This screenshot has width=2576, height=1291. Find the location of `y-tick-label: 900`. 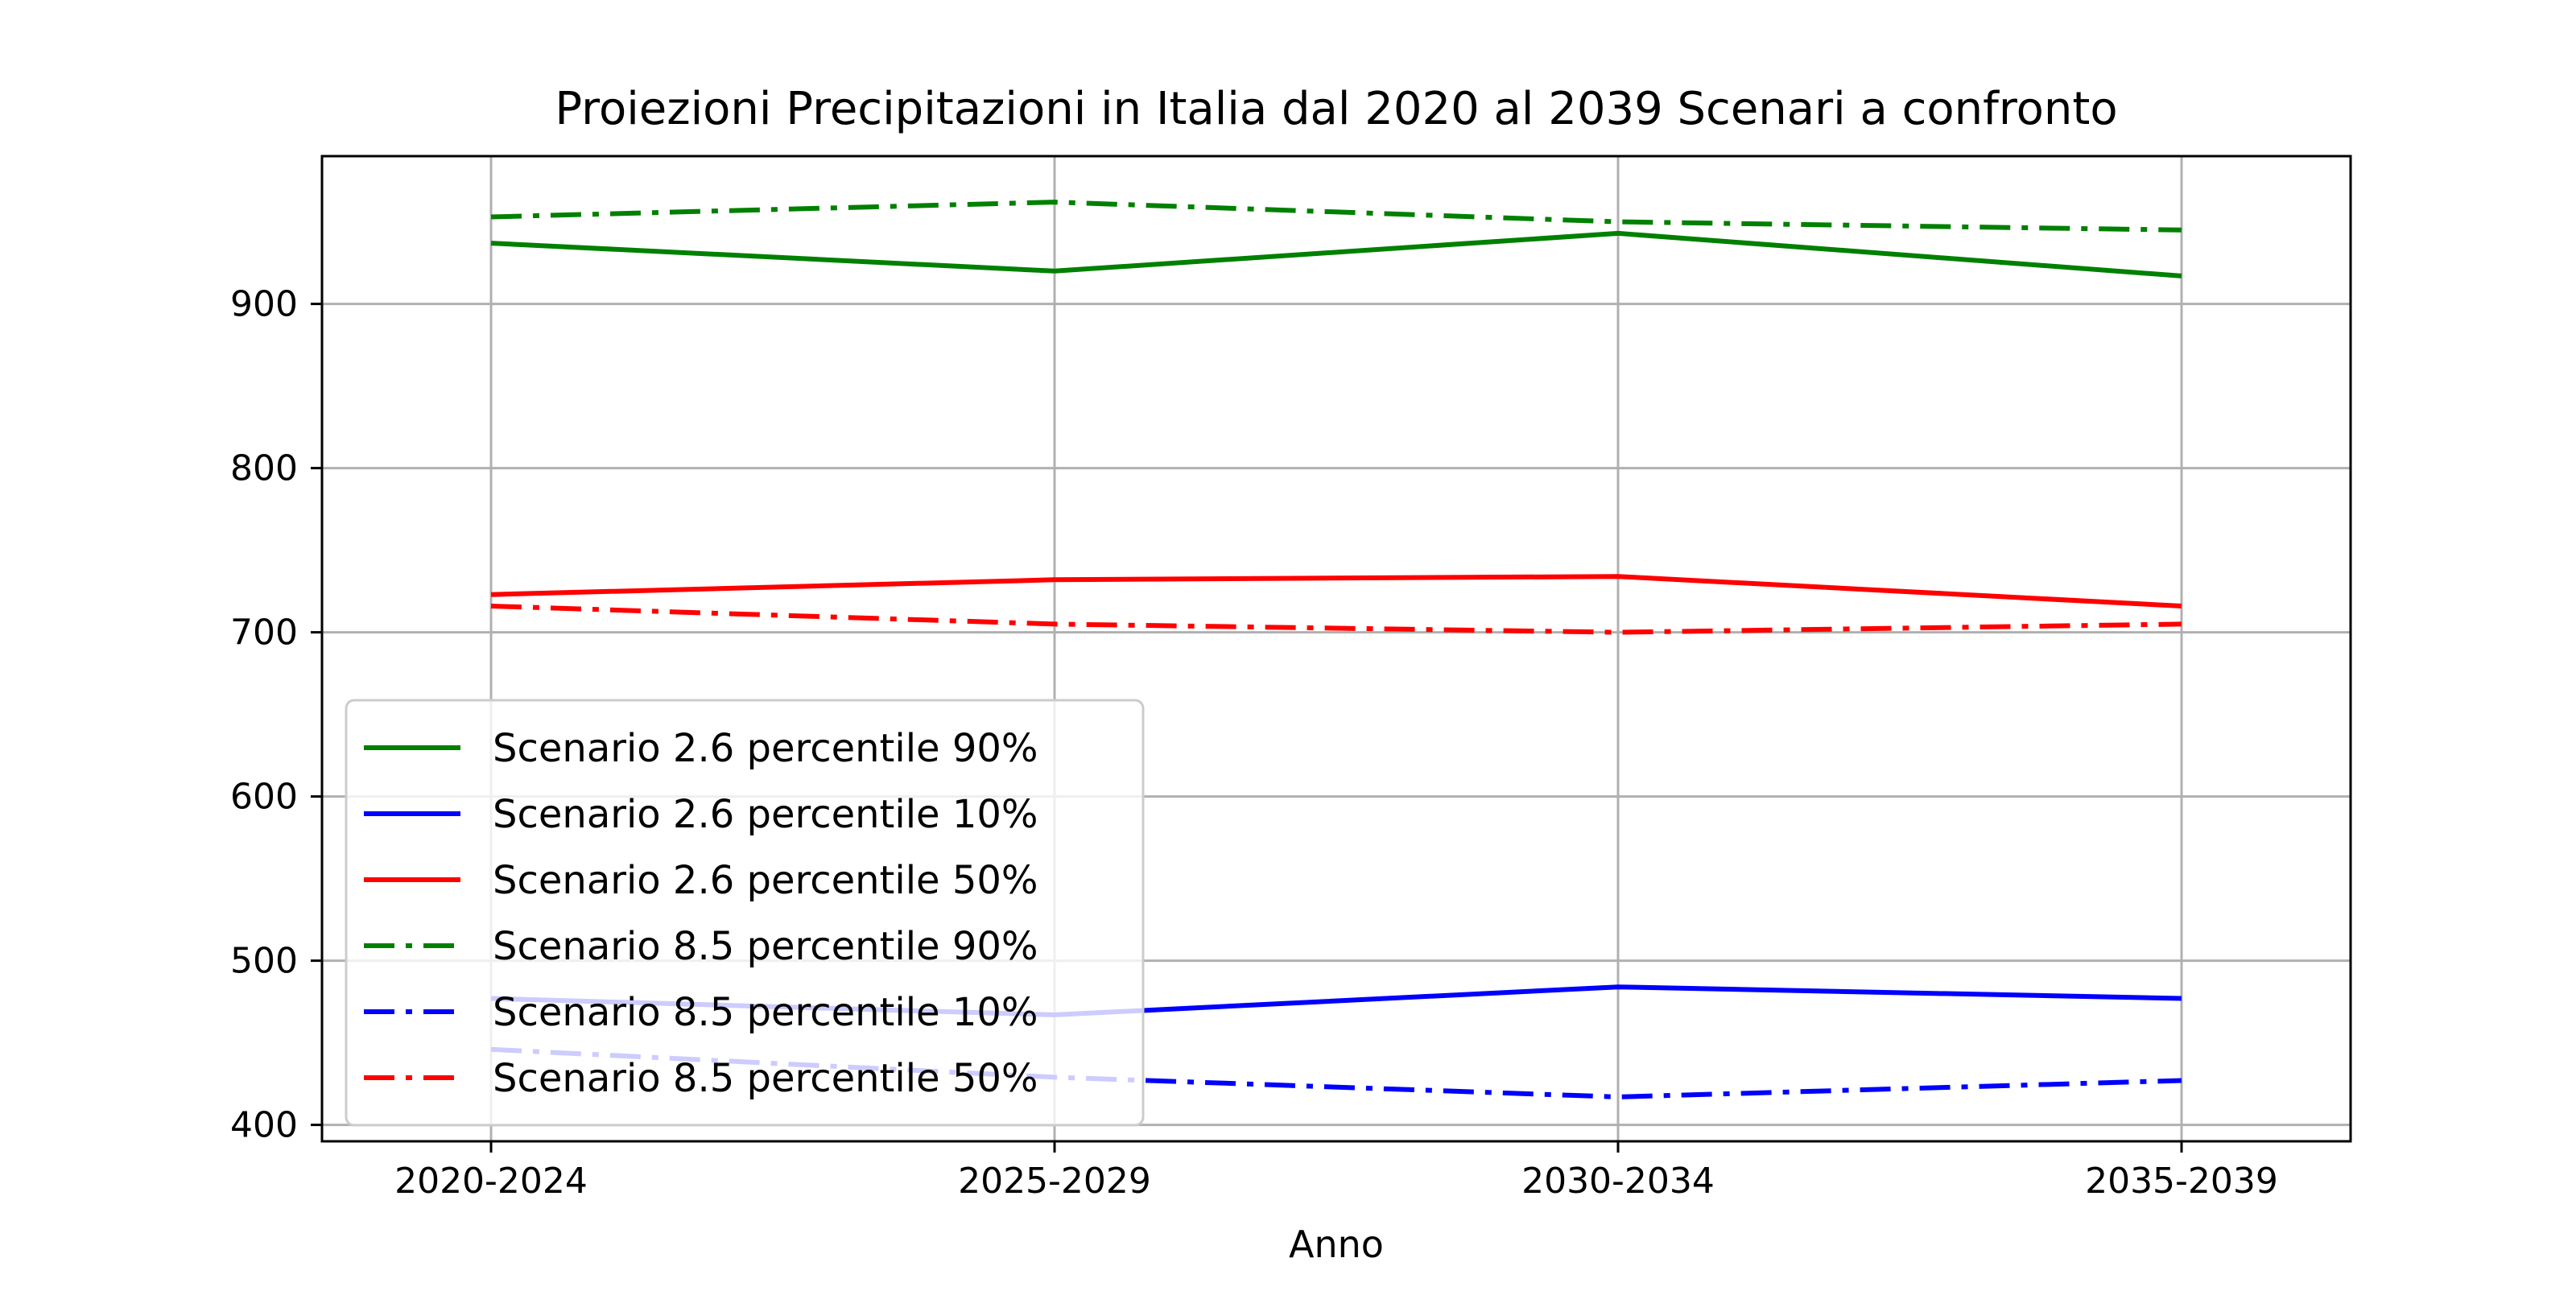

y-tick-label: 900 is located at coordinates (264, 304).